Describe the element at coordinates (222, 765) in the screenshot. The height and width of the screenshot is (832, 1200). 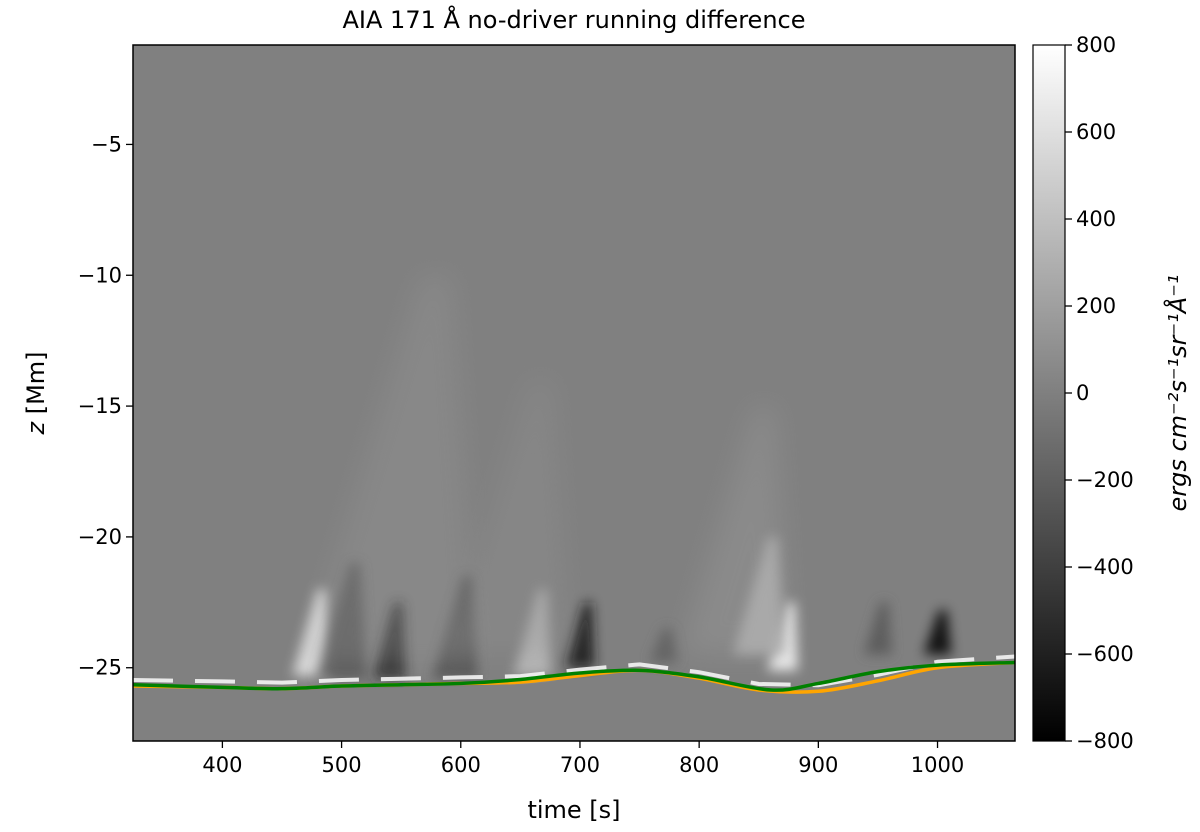
I see `x-tick-label: 400` at that location.